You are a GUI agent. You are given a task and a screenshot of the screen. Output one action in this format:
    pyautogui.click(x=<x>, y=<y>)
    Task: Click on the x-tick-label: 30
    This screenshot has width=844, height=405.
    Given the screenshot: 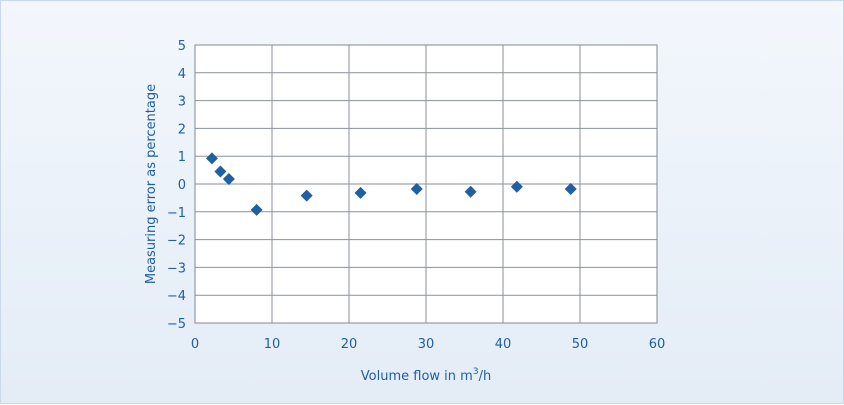 What is the action you would take?
    pyautogui.click(x=426, y=344)
    